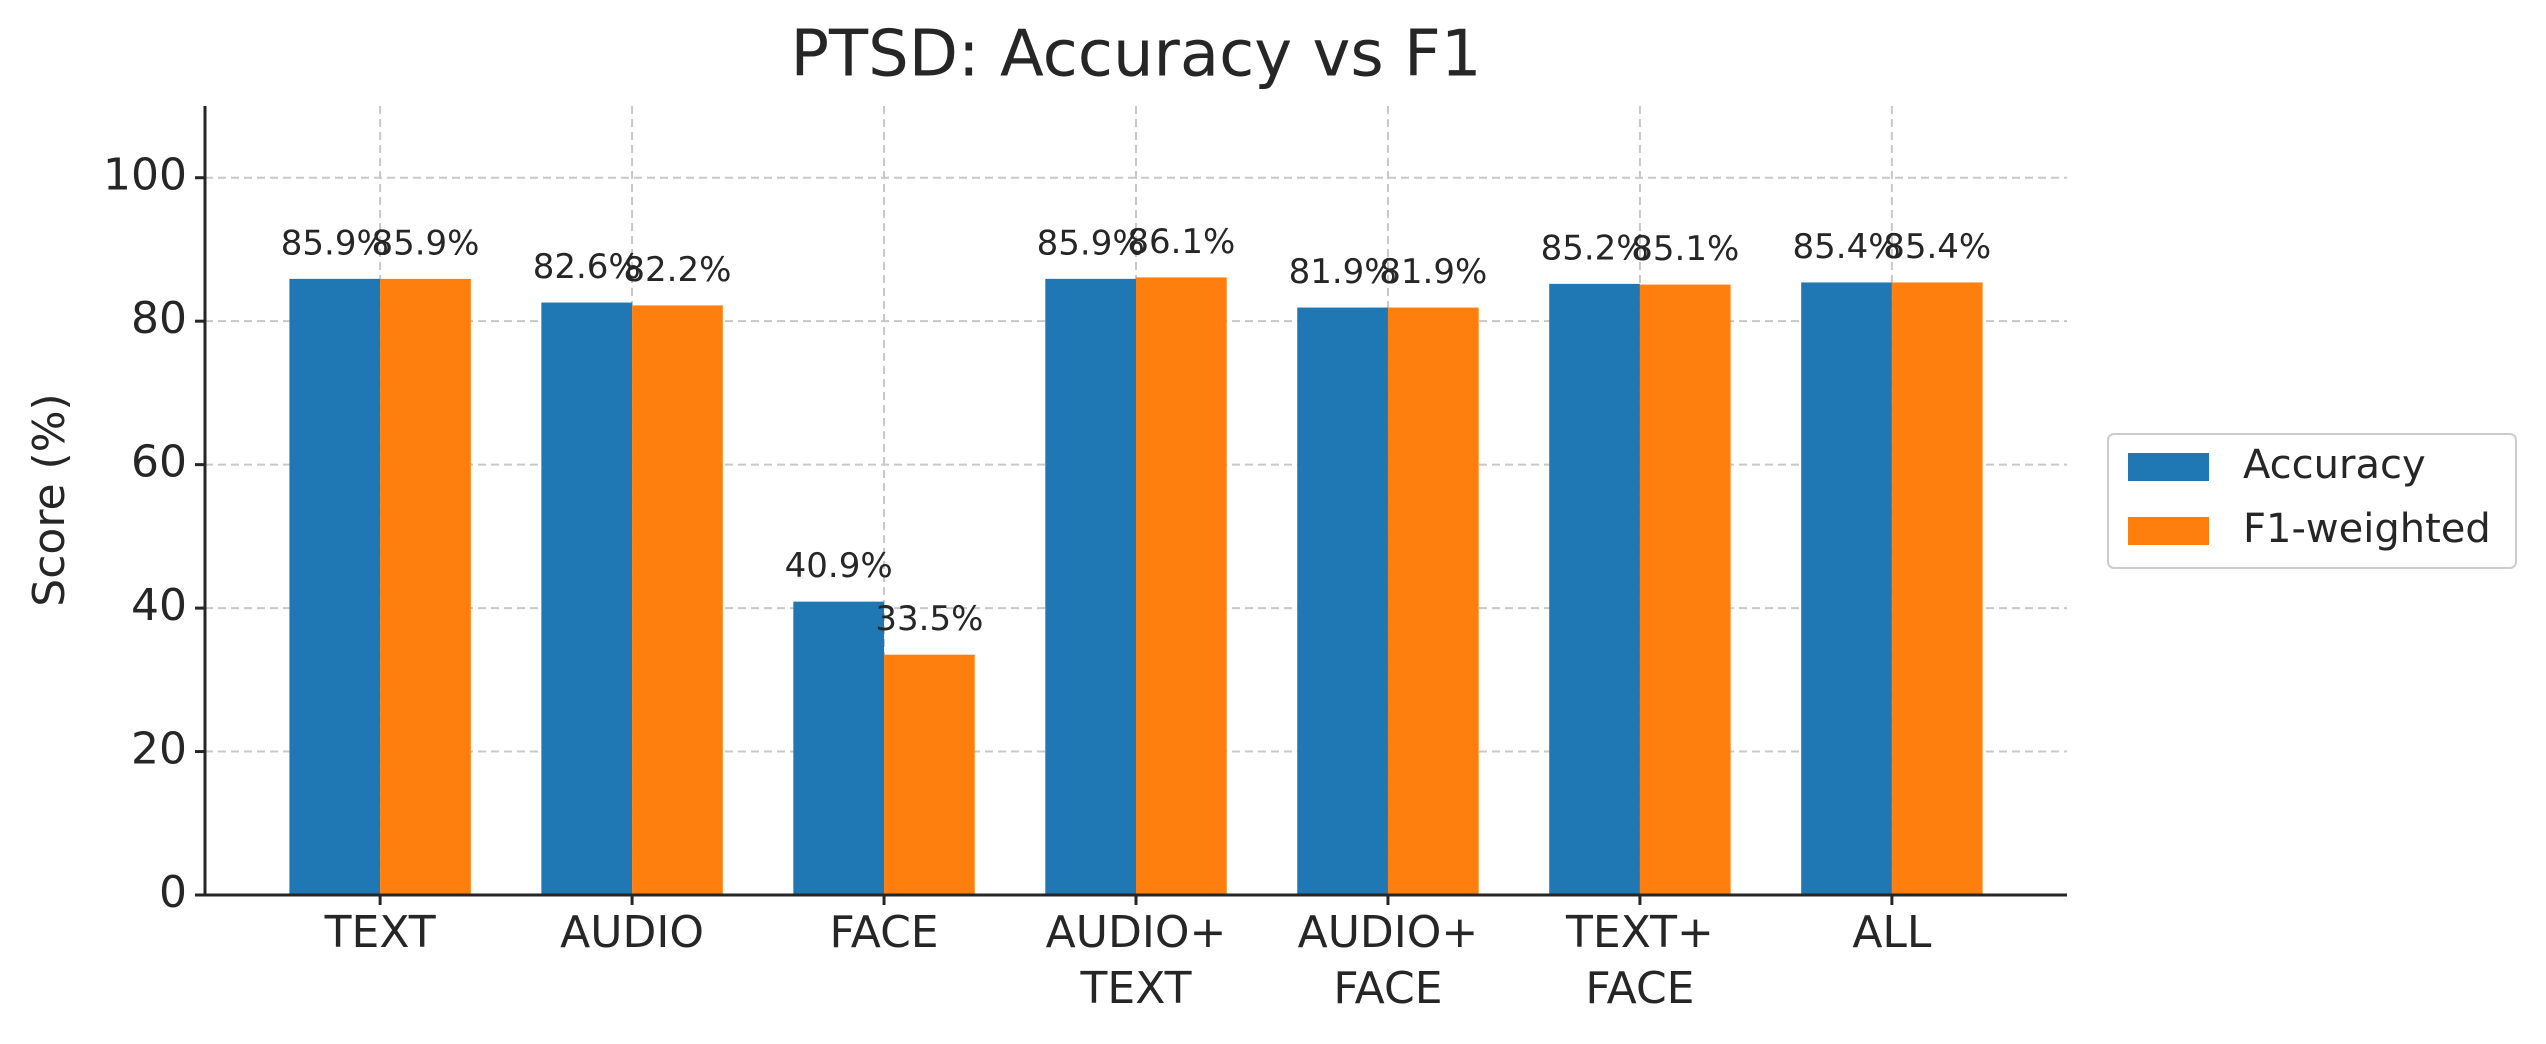 This screenshot has width=2546, height=1044. I want to click on value-label: 85.2%, so click(1595, 248).